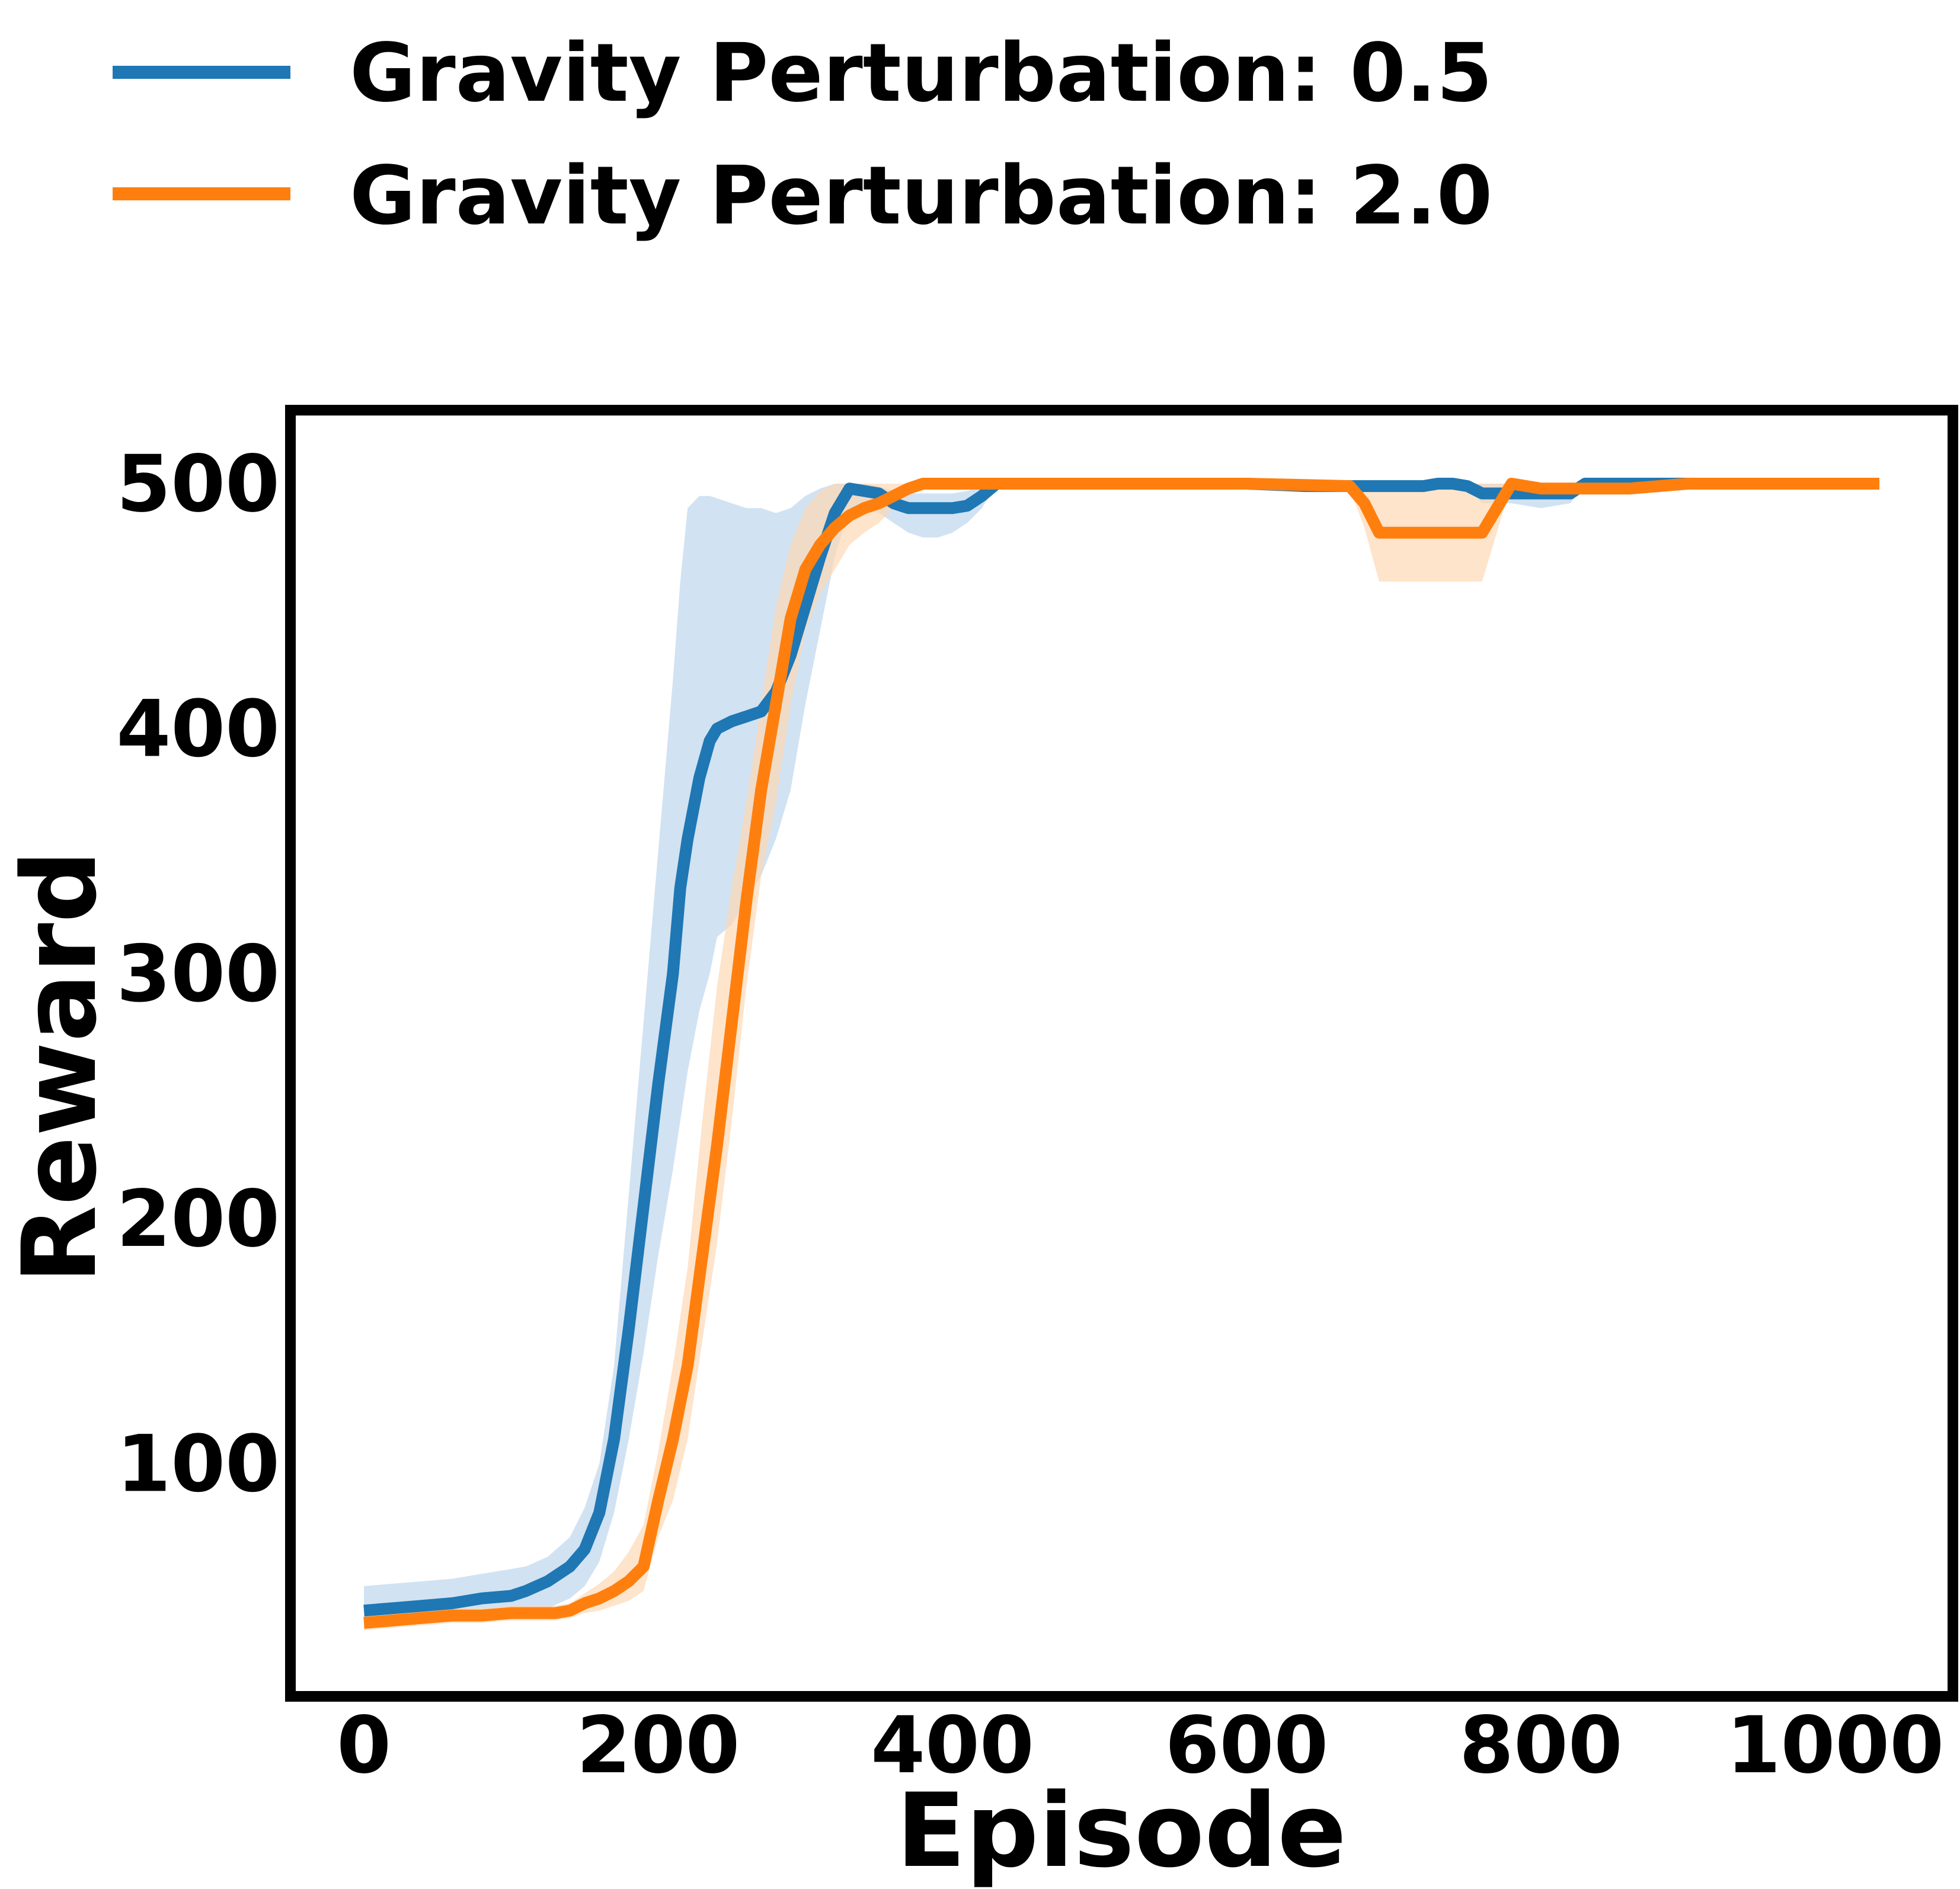 The image size is (1960, 1889). I want to click on y-tick-label: 200, so click(198, 1219).